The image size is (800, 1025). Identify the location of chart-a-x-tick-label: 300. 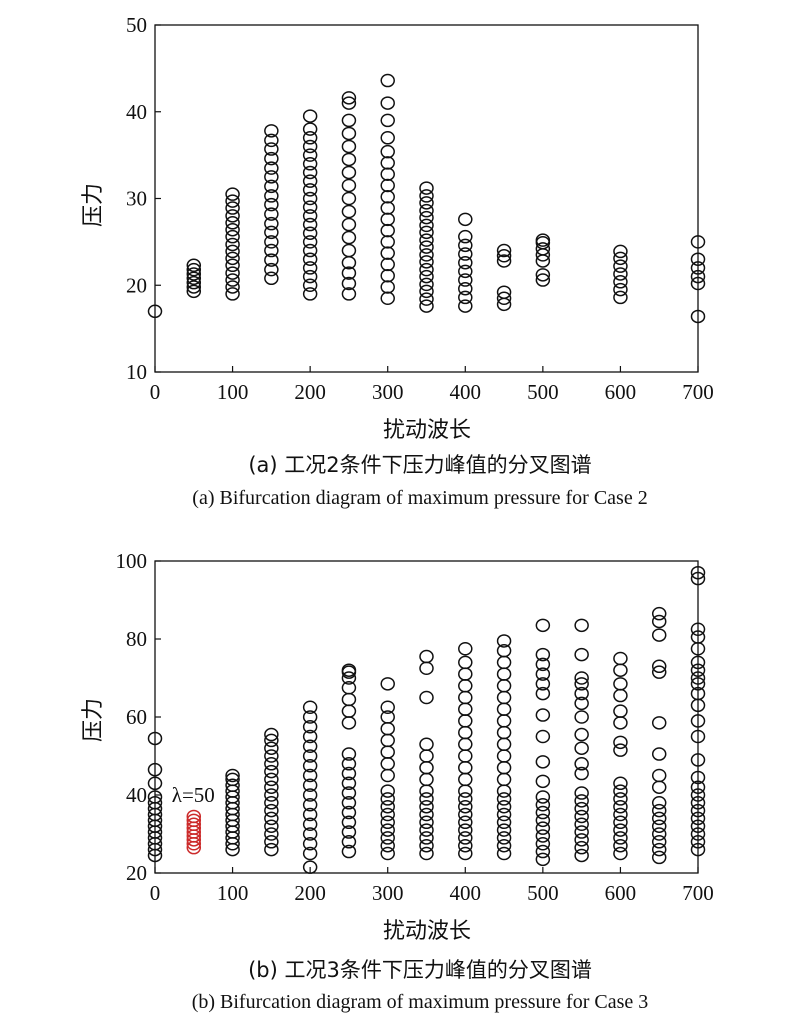
(388, 392).